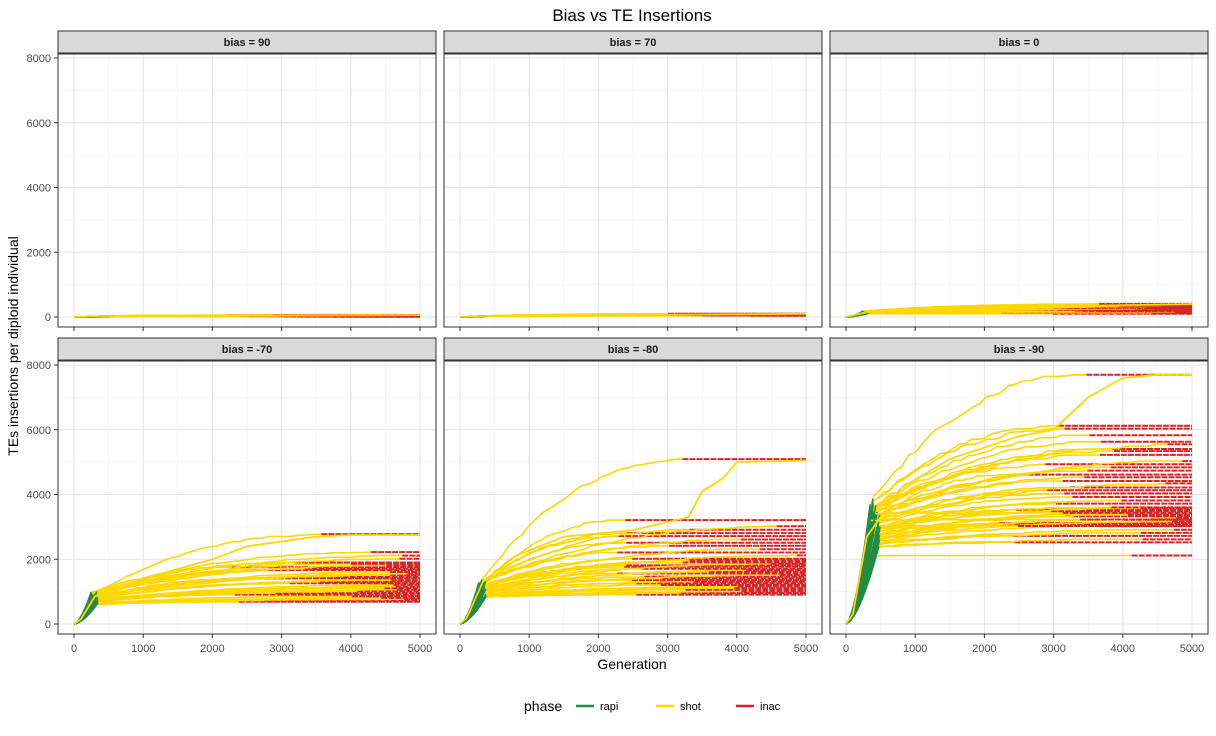 The width and height of the screenshot is (1216, 736). Describe the element at coordinates (609, 707) in the screenshot. I see `legend-label-rapi: rapi` at that location.